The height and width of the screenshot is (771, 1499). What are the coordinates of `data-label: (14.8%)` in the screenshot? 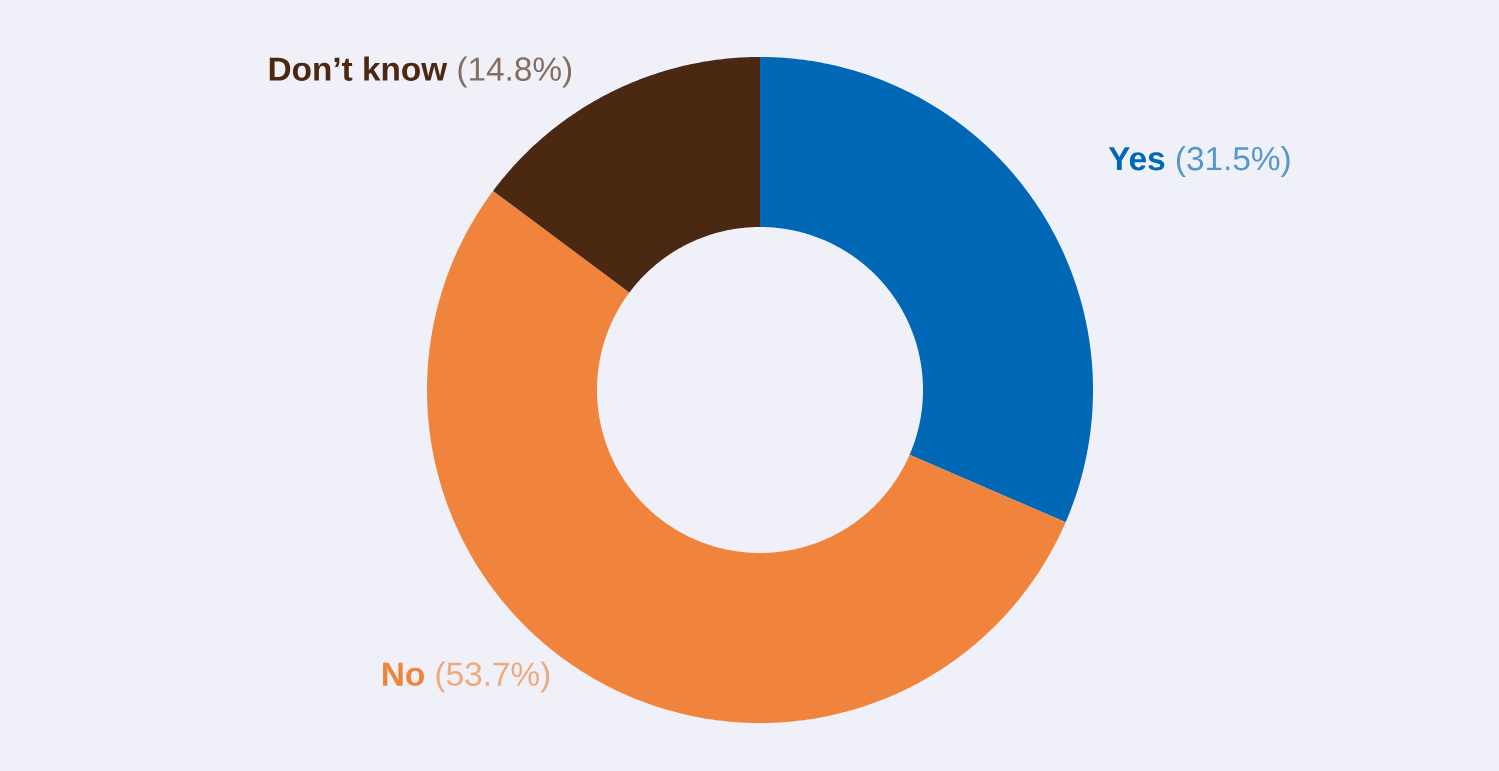 It's located at (515, 72).